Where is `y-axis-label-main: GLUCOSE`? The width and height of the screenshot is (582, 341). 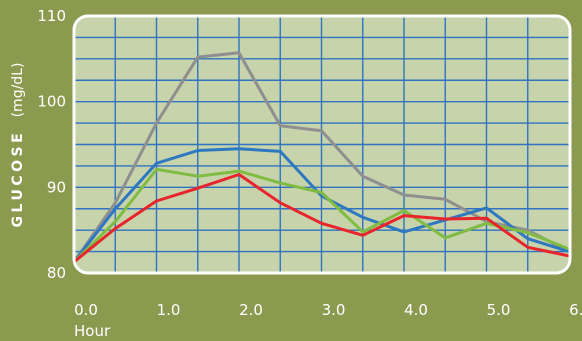 y-axis-label-main: GLUCOSE is located at coordinates (18, 179).